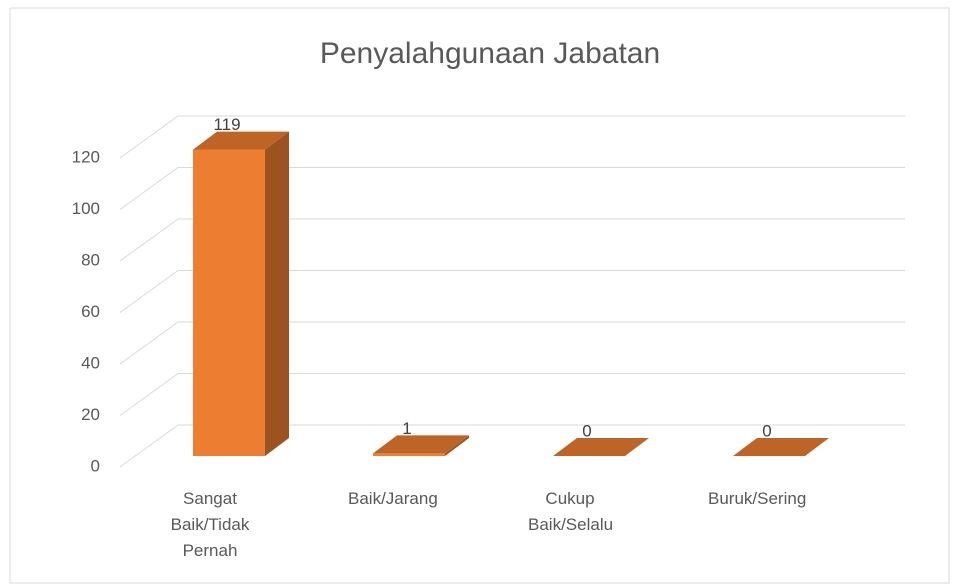  What do you see at coordinates (393, 498) in the screenshot?
I see `x-tick-label: Baik/Jarang` at bounding box center [393, 498].